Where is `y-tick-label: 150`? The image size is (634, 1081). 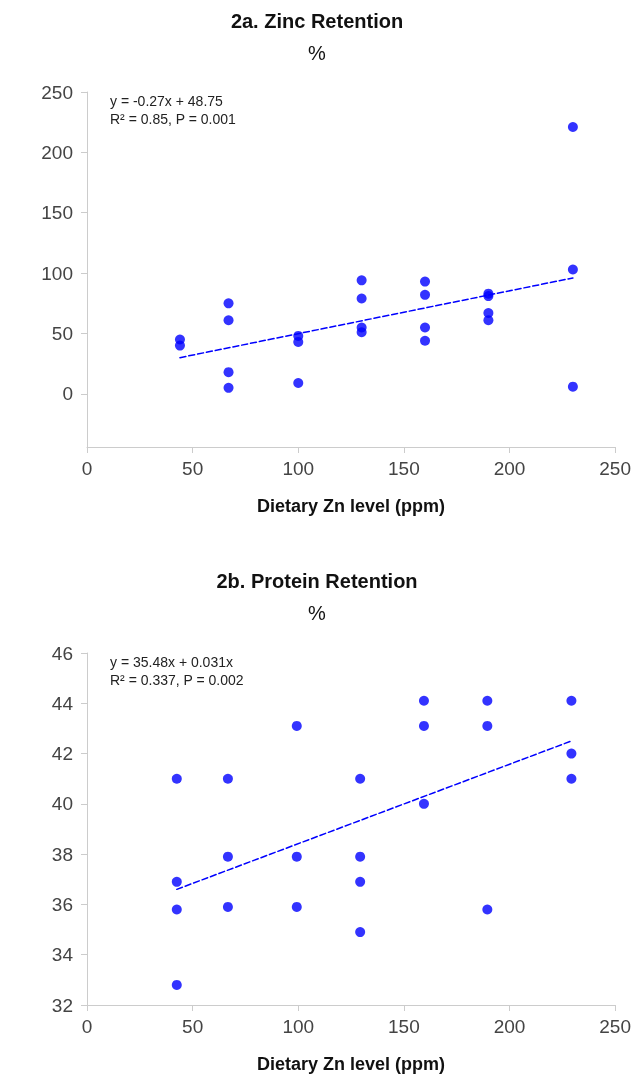
y-tick-label: 150 is located at coordinates (57, 213).